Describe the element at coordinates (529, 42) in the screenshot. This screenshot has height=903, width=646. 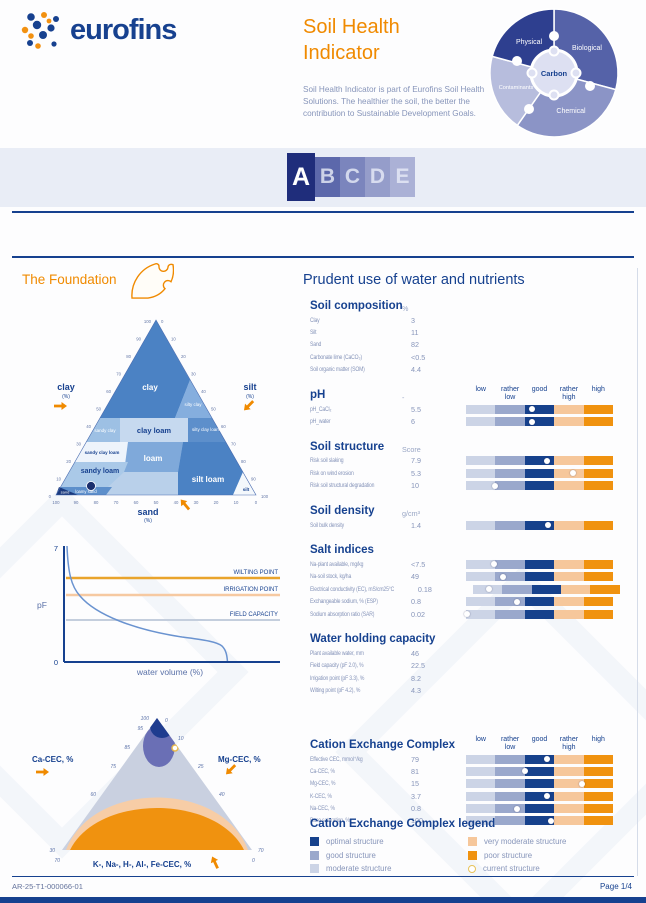
I see `wheel-label-physical: Physical` at that location.